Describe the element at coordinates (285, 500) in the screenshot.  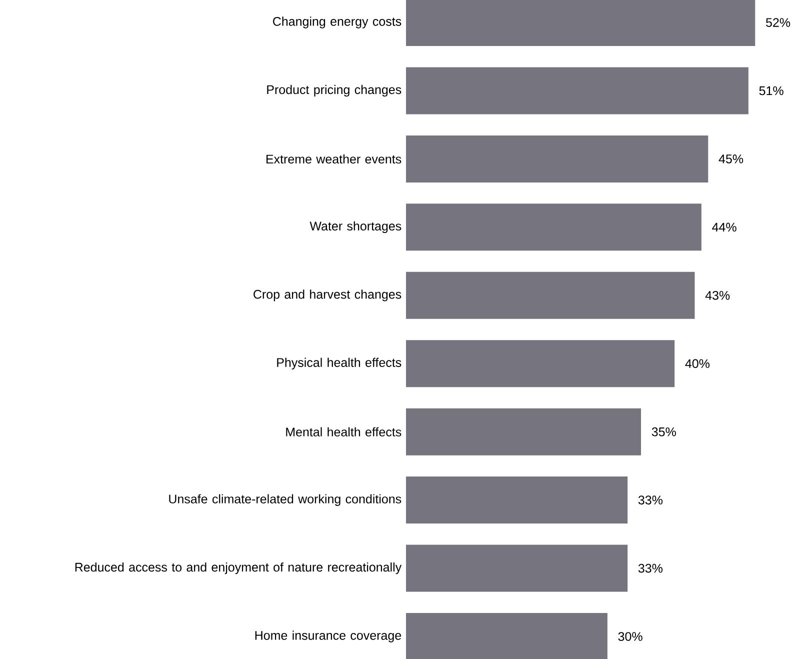
I see `y-tick-label: Unsafe climate-related working conditions` at that location.